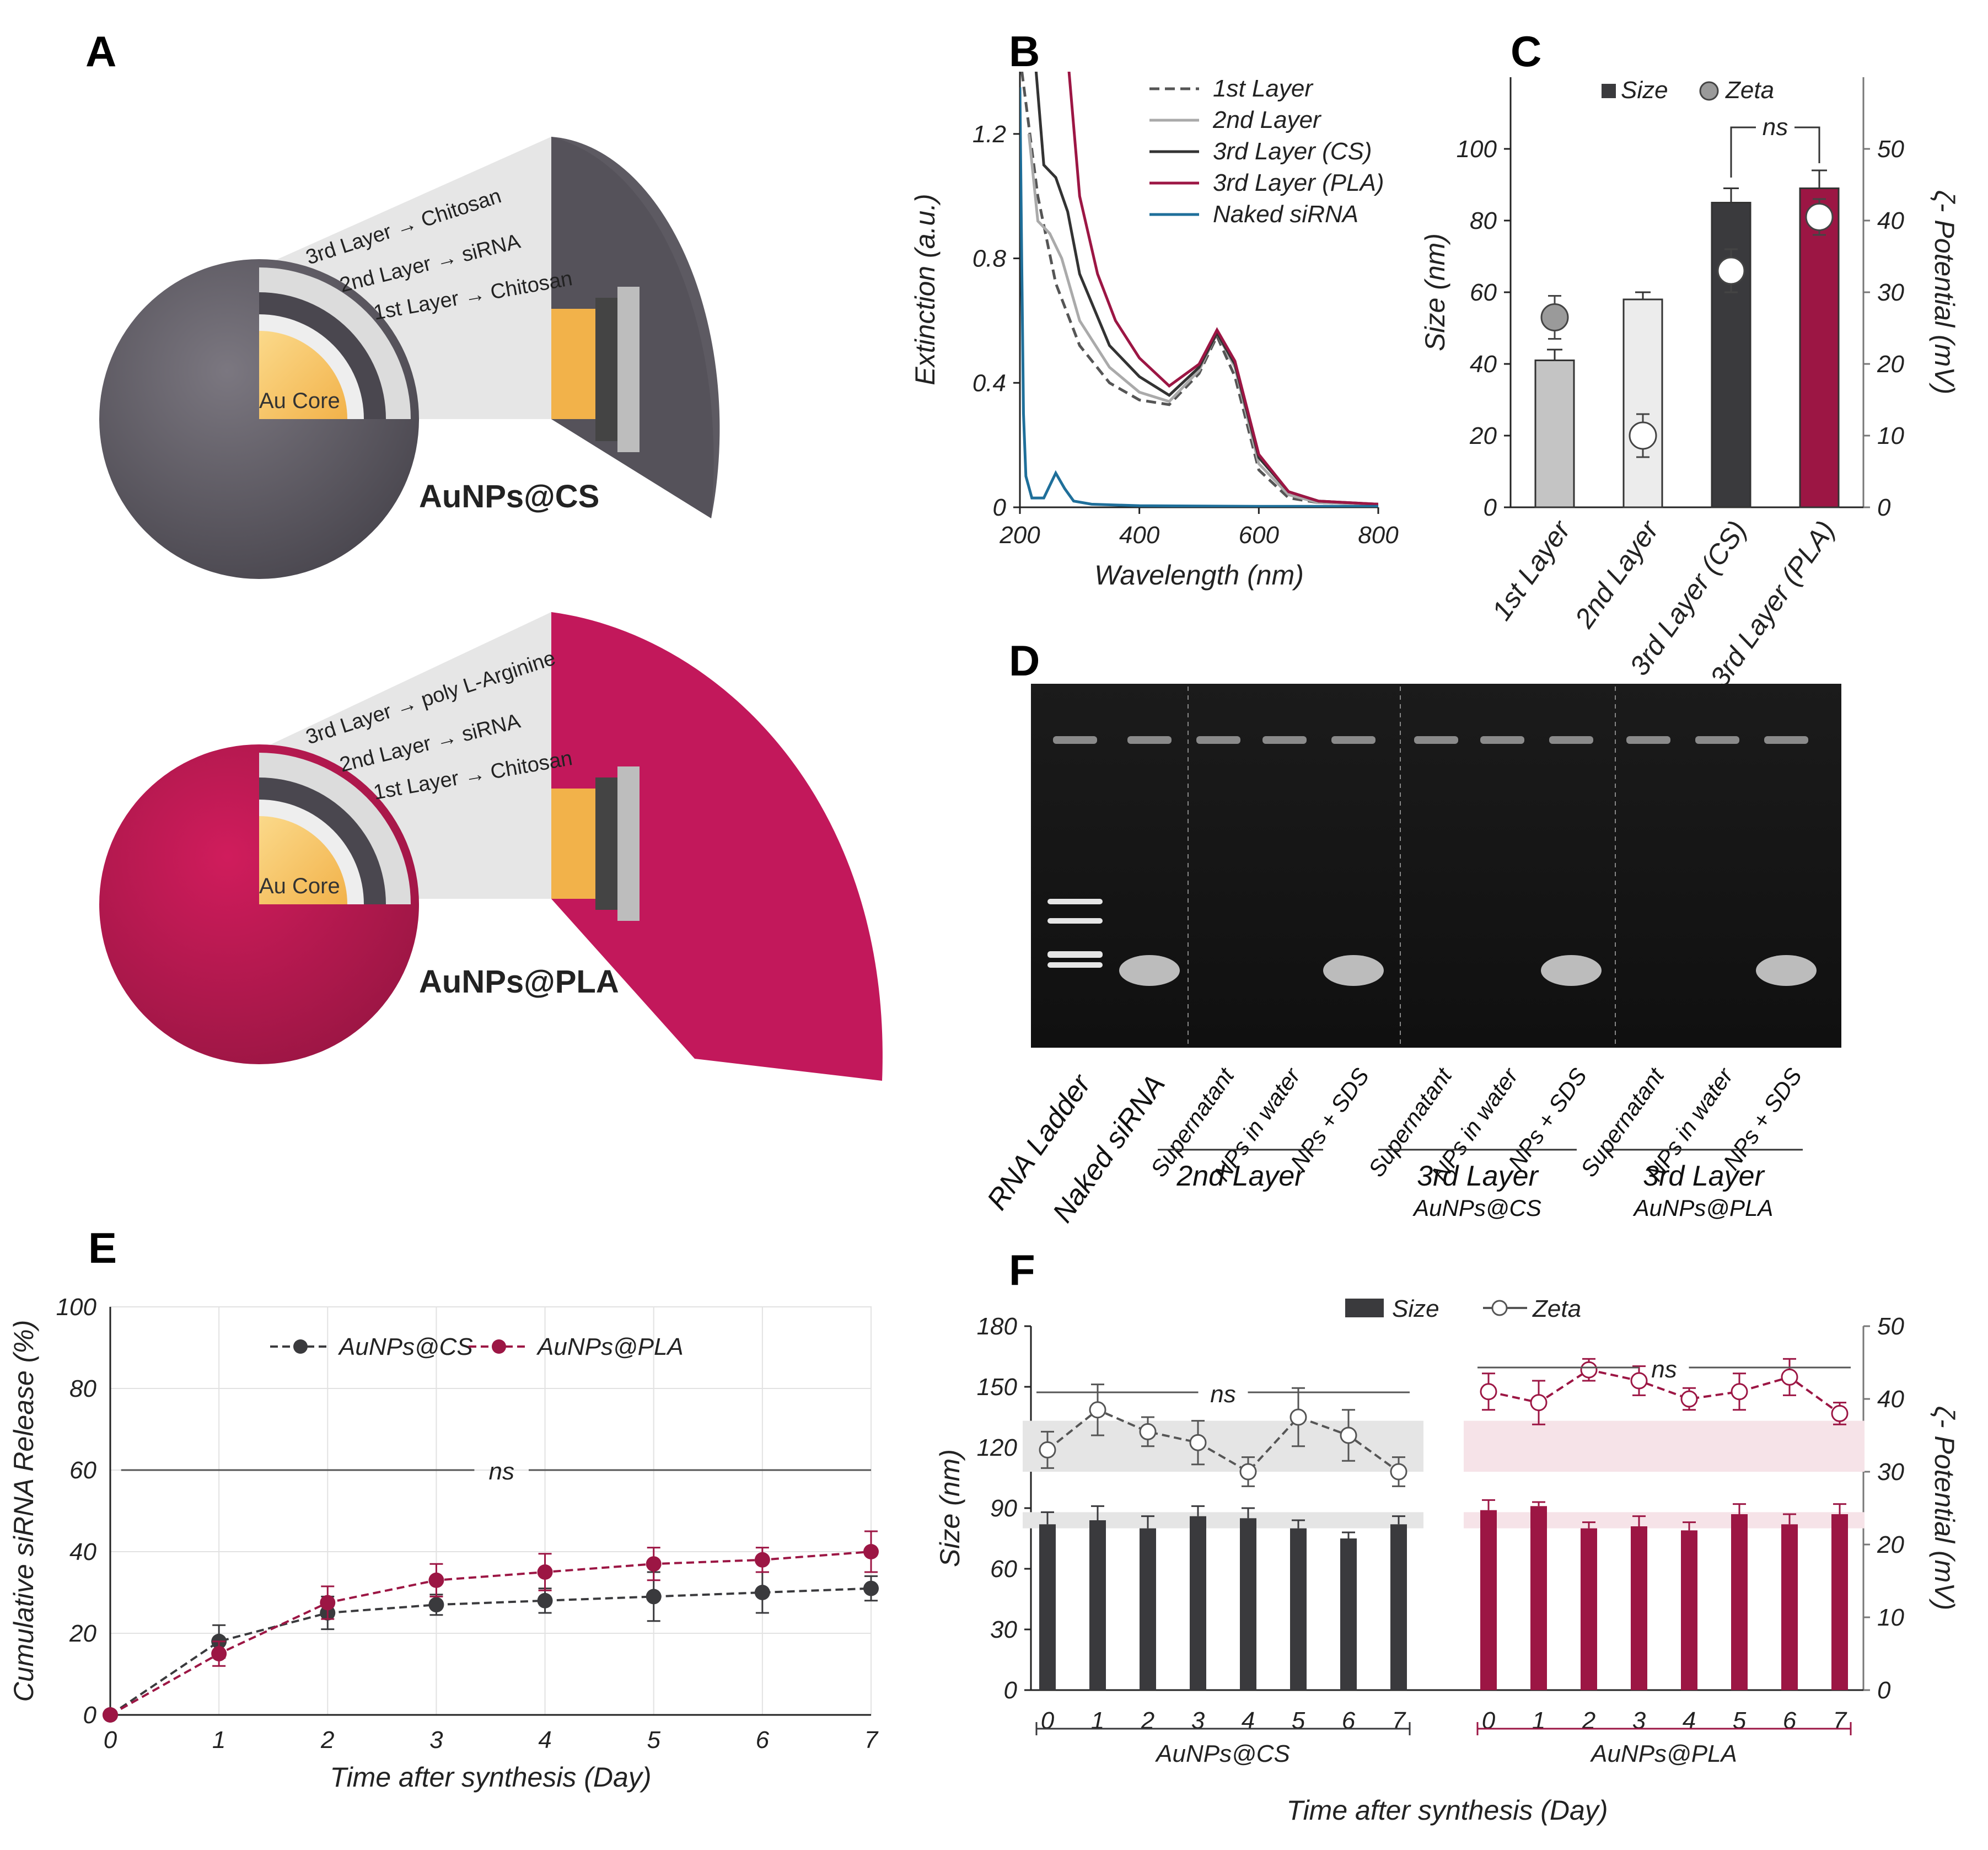 Image resolution: width=1988 pixels, height=1850 pixels. Describe the element at coordinates (1639, 1720) in the screenshot. I see `x-tick-label: 3` at that location.